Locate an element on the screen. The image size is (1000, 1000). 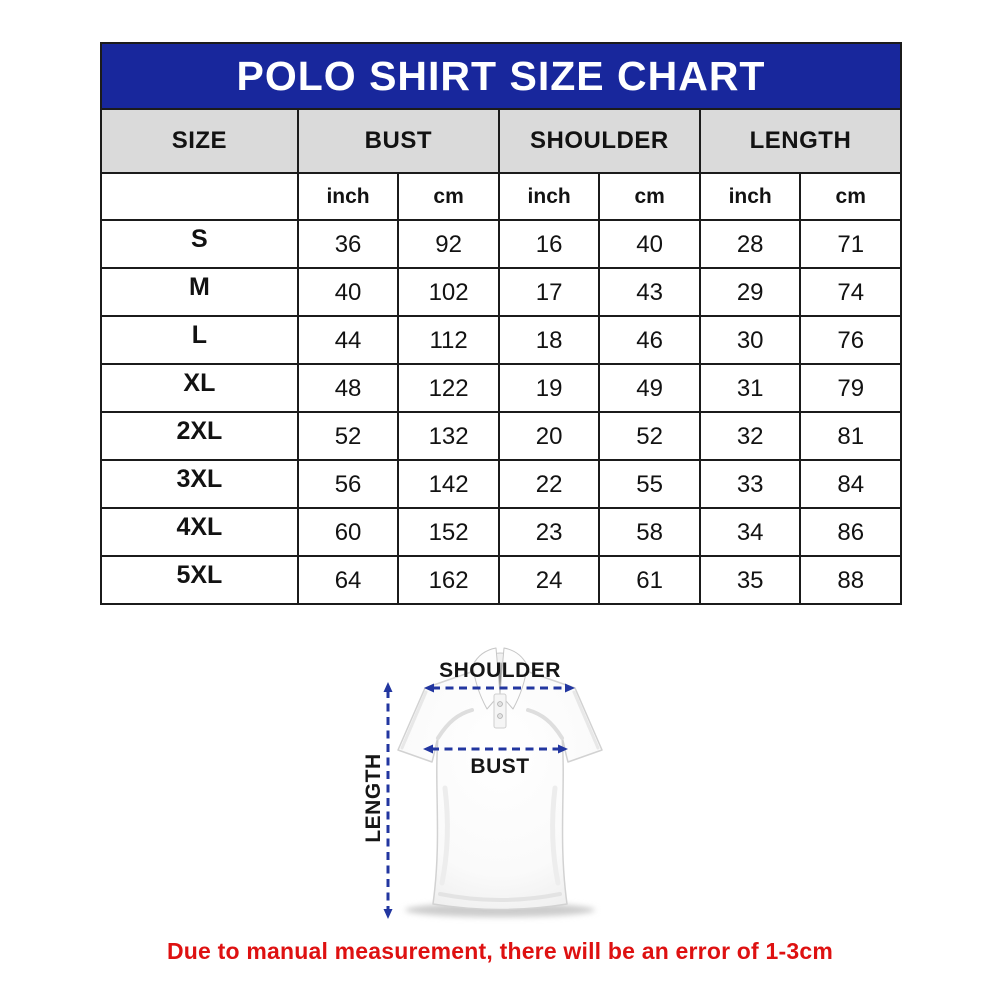
unit-cell-shoulder-inch: inch is located at coordinates (549, 196).